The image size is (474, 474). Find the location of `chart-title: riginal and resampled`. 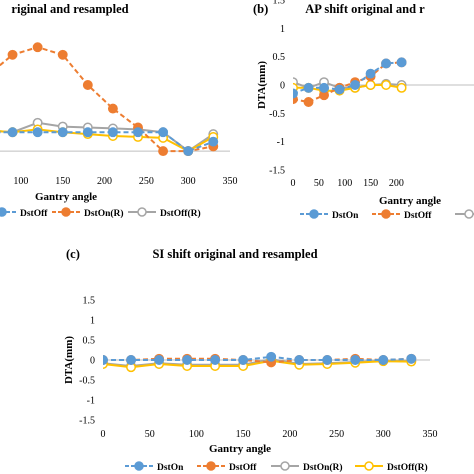

chart-title: riginal and resampled is located at coordinates (69, 9).